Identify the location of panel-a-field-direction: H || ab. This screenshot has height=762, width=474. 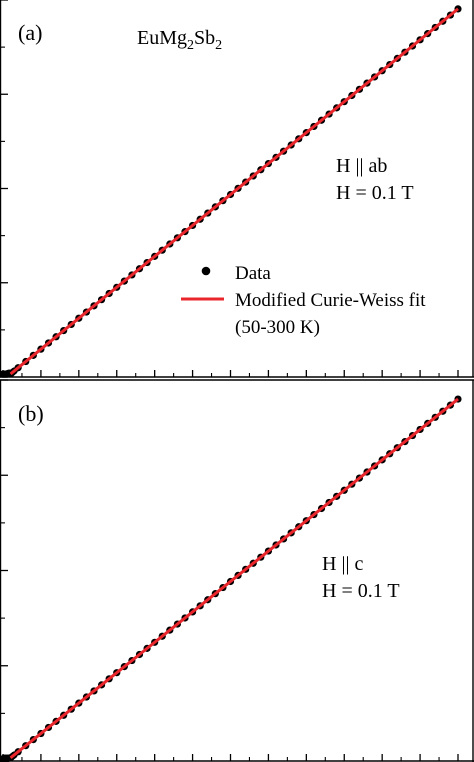
(361, 166).